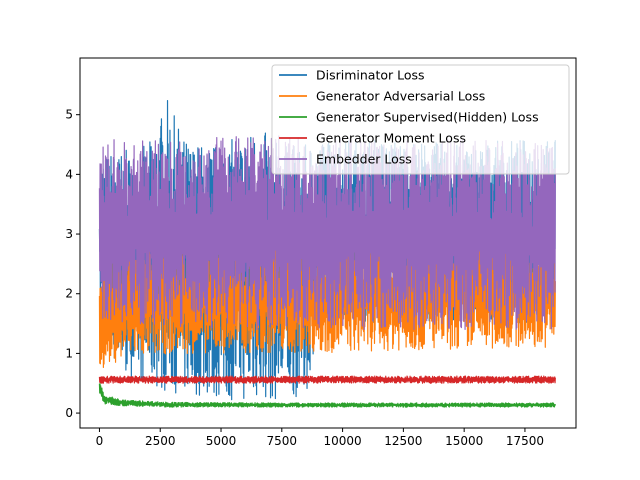 This screenshot has width=640, height=480. I want to click on y-tick-label-5: 5, so click(69, 115).